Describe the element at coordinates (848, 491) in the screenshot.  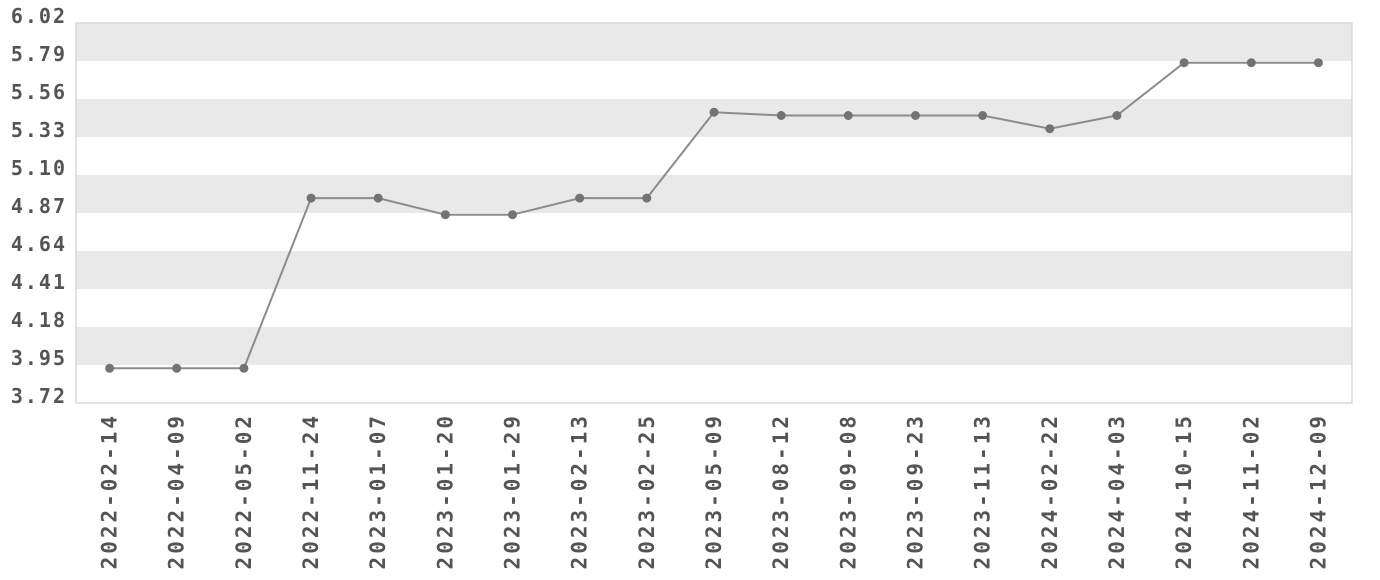
I see `x-tick-label: 2023-09-08` at that location.